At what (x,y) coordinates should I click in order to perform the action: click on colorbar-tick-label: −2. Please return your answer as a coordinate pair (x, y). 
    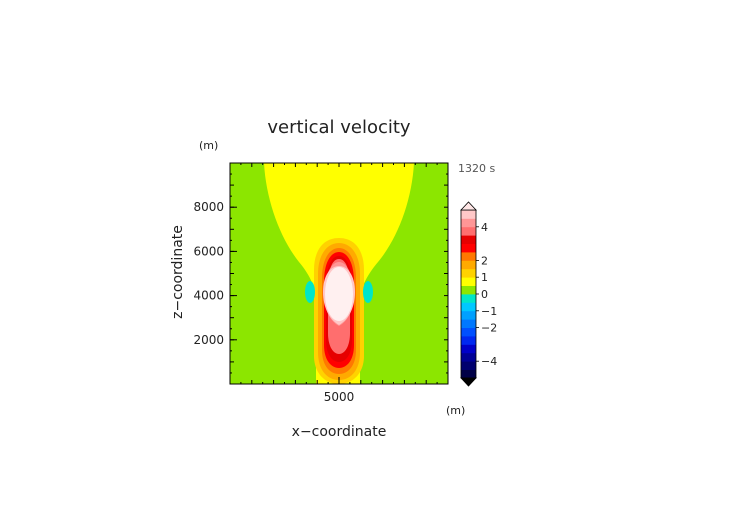
    Looking at the image, I should click on (489, 328).